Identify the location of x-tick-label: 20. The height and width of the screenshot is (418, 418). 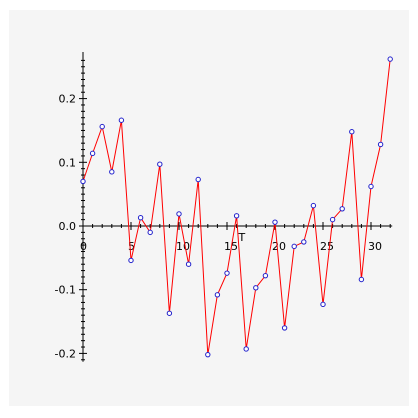
(279, 246).